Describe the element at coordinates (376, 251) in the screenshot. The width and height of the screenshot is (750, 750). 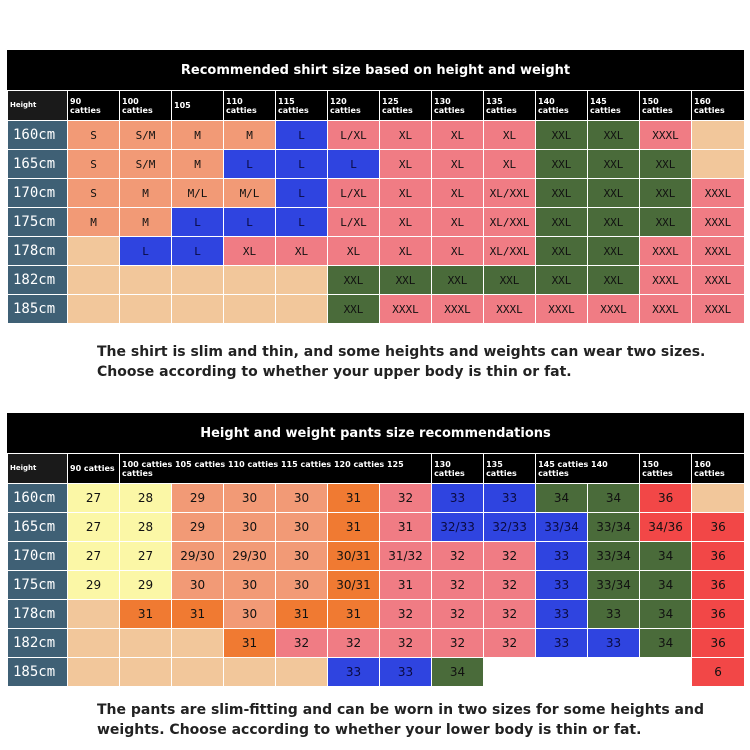
I see `table-row: 178cm L L XL XL XL XL XL XL/XXL XXL XXL XXXL XXXL` at that location.